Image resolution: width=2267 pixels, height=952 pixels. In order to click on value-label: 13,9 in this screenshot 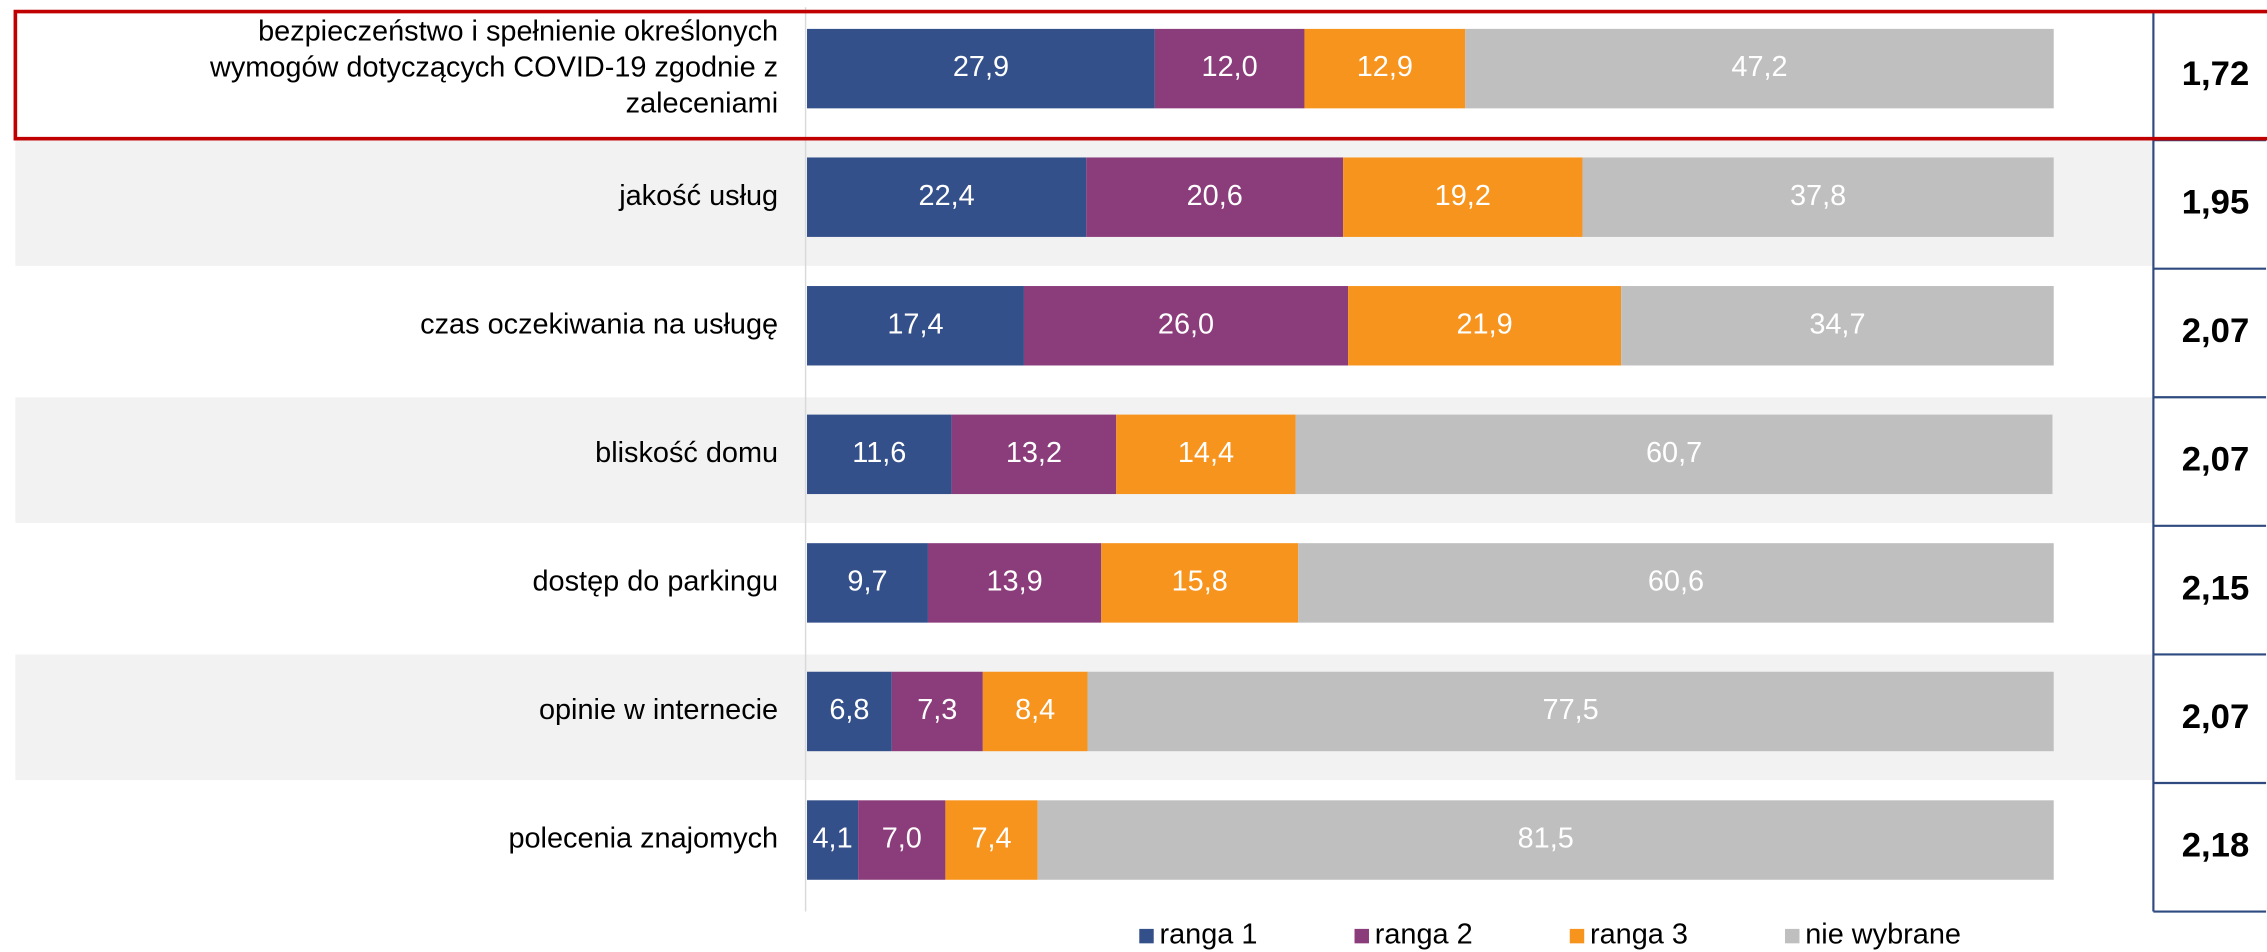, I will do `click(1014, 582)`.